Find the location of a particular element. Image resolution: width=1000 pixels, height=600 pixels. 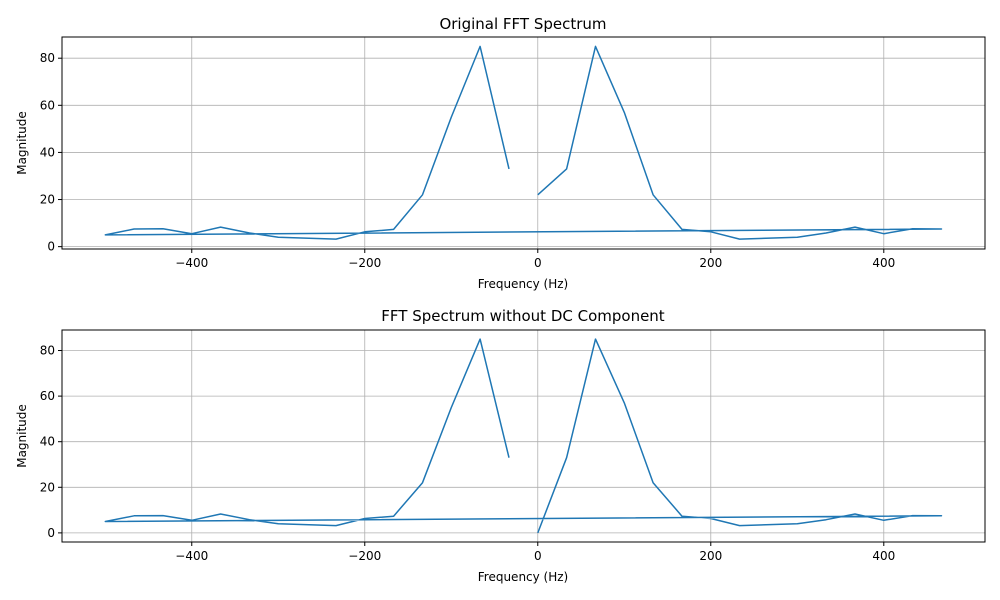

chart-title: FFT Spectrum without DC Component is located at coordinates (523, 316).